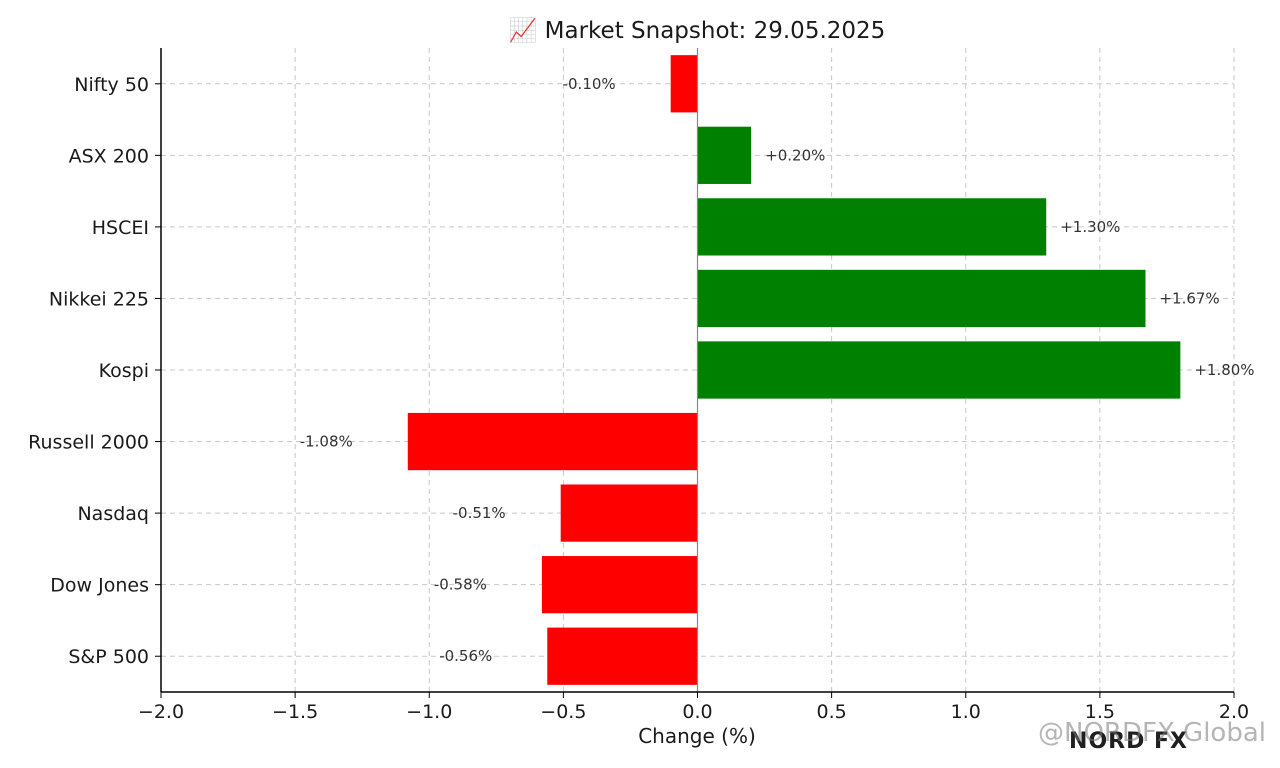 This screenshot has width=1280, height=768. Describe the element at coordinates (1090, 227) in the screenshot. I see `data-label: +1.30%` at that location.